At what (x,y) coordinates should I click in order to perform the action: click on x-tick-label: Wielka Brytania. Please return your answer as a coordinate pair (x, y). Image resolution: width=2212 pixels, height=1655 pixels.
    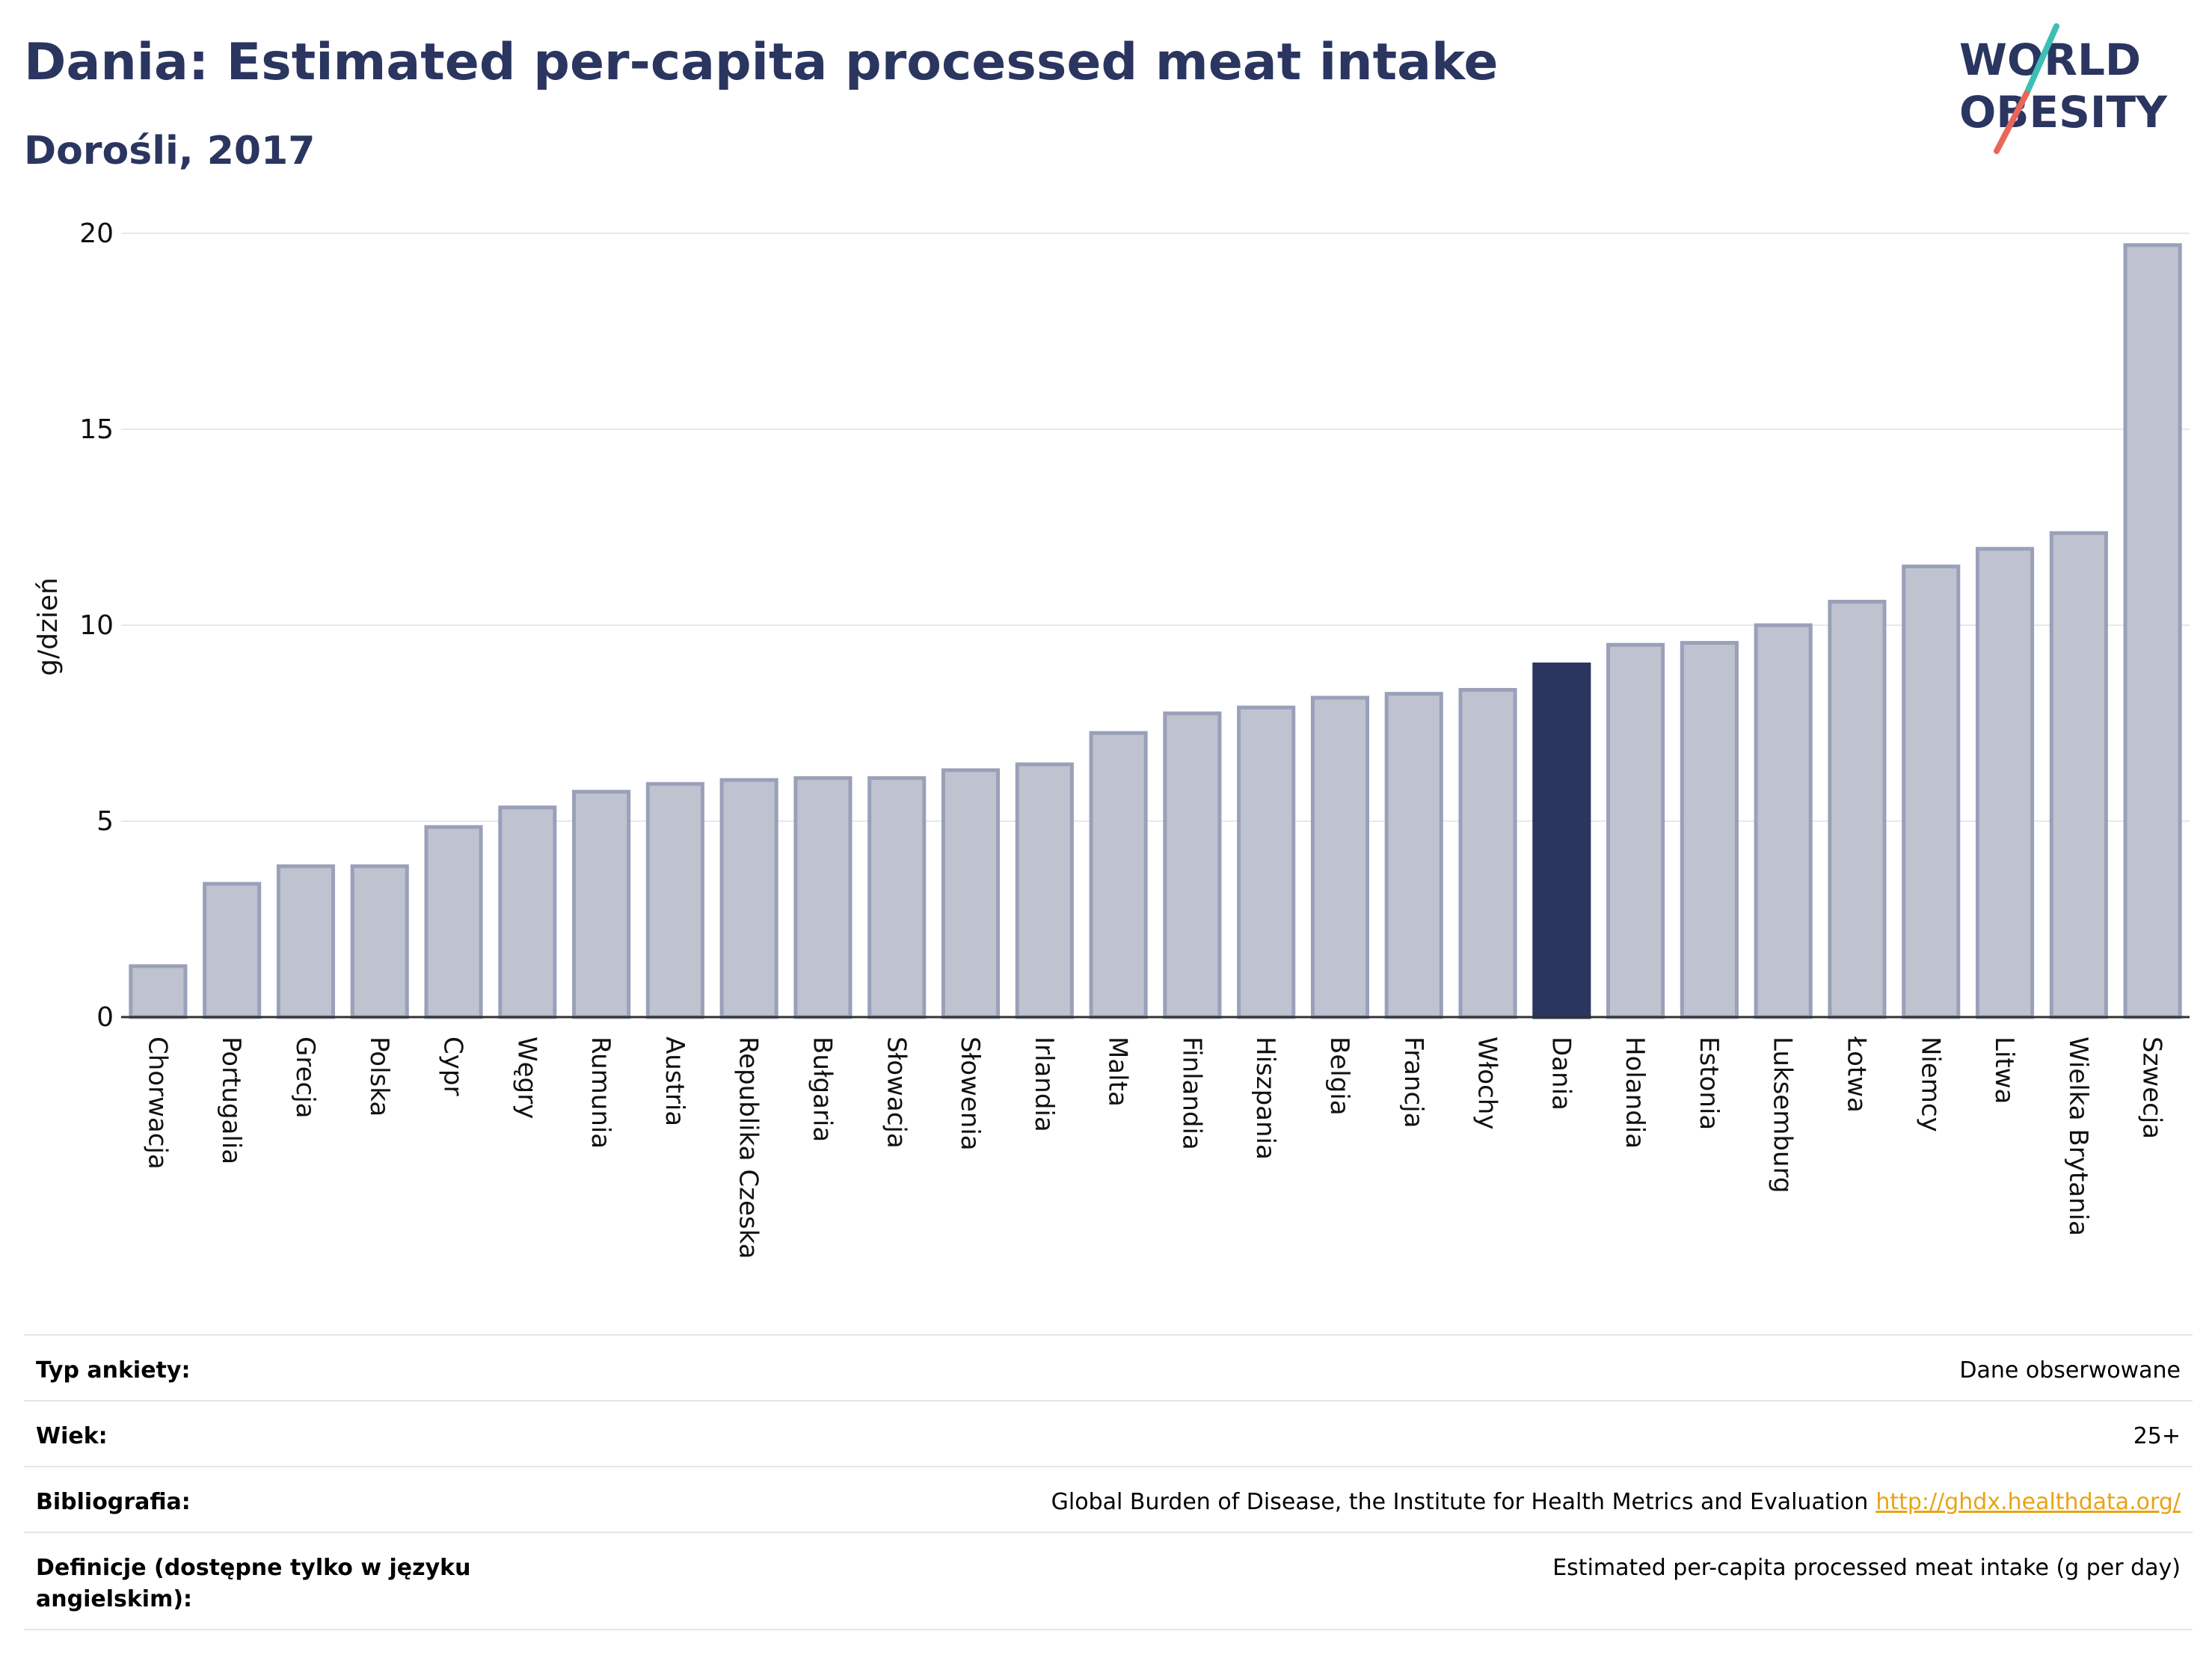
    Looking at the image, I should click on (2078, 1136).